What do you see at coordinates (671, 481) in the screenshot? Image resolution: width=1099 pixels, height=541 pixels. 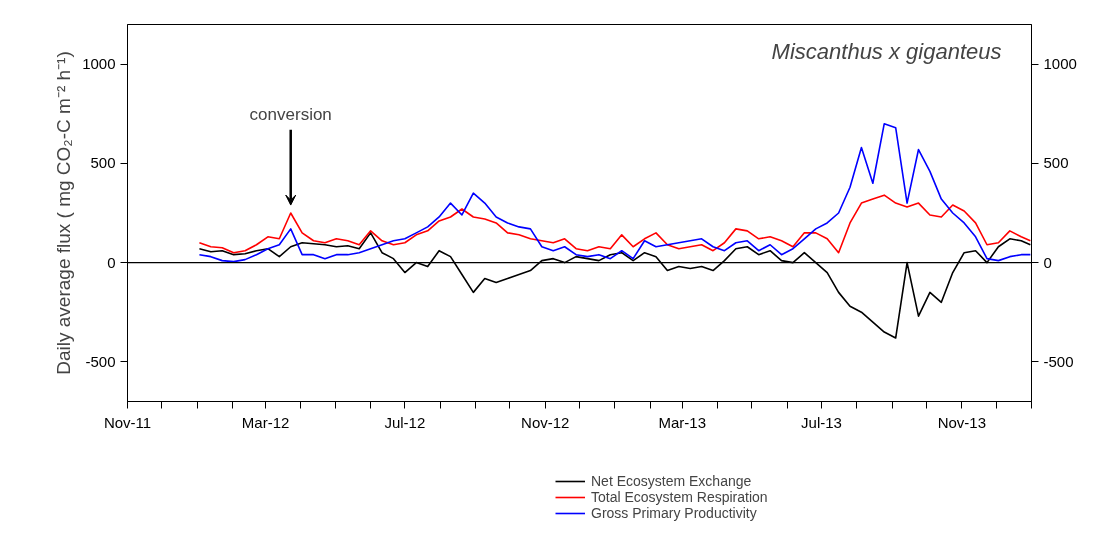 I see `legend-label: Net Ecosystem Exchange` at bounding box center [671, 481].